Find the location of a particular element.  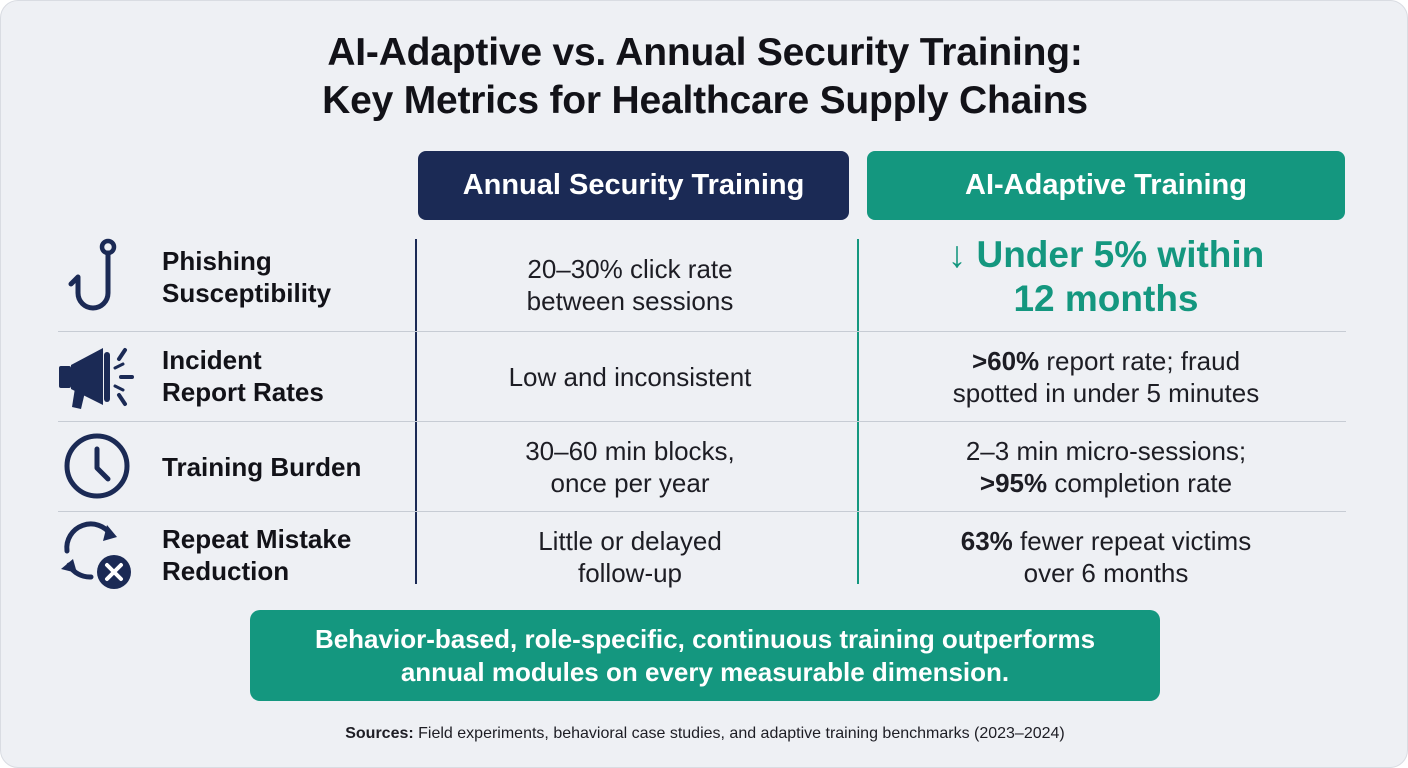

cell-annual-incident: Low and inconsistent is located at coordinates (630, 376).